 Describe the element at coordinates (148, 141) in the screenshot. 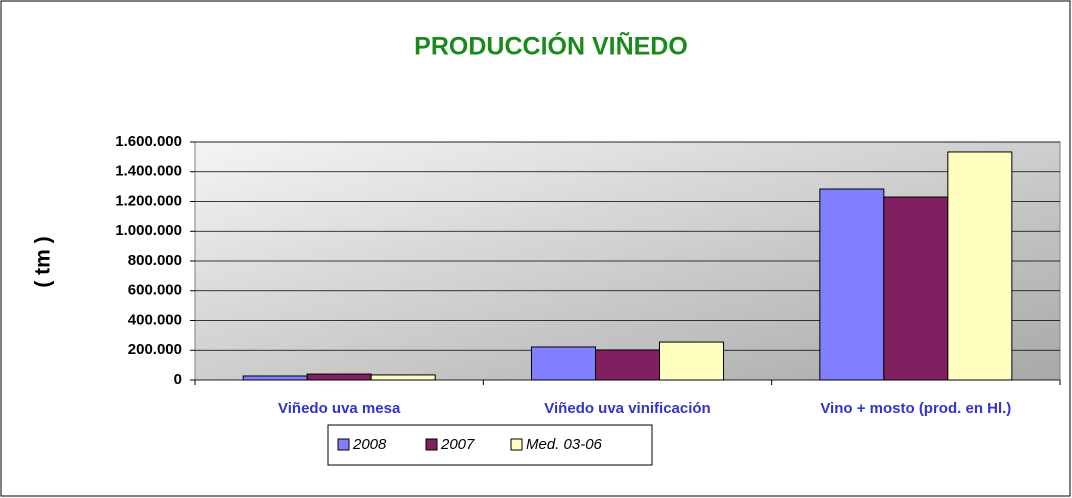

I see `y-tick-label: 1.600.000` at that location.